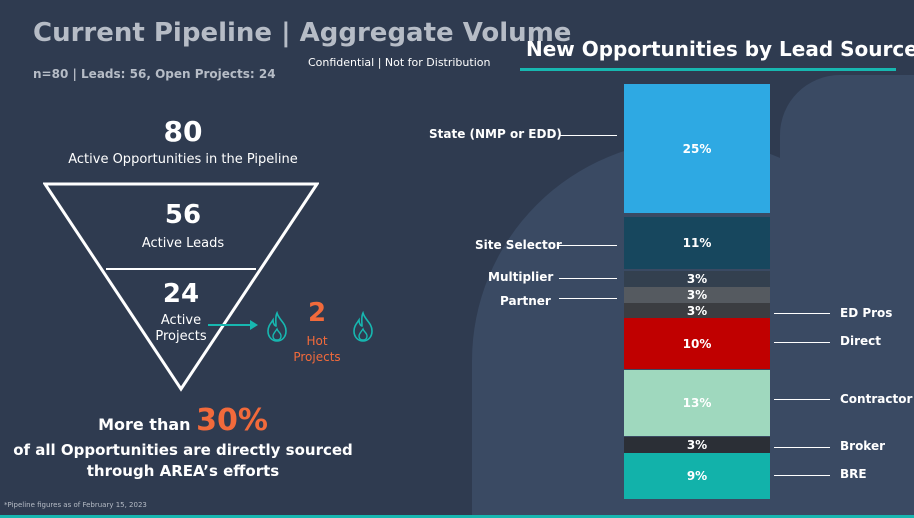  Describe the element at coordinates (802, 475) in the screenshot. I see `leader-line-bre` at that location.